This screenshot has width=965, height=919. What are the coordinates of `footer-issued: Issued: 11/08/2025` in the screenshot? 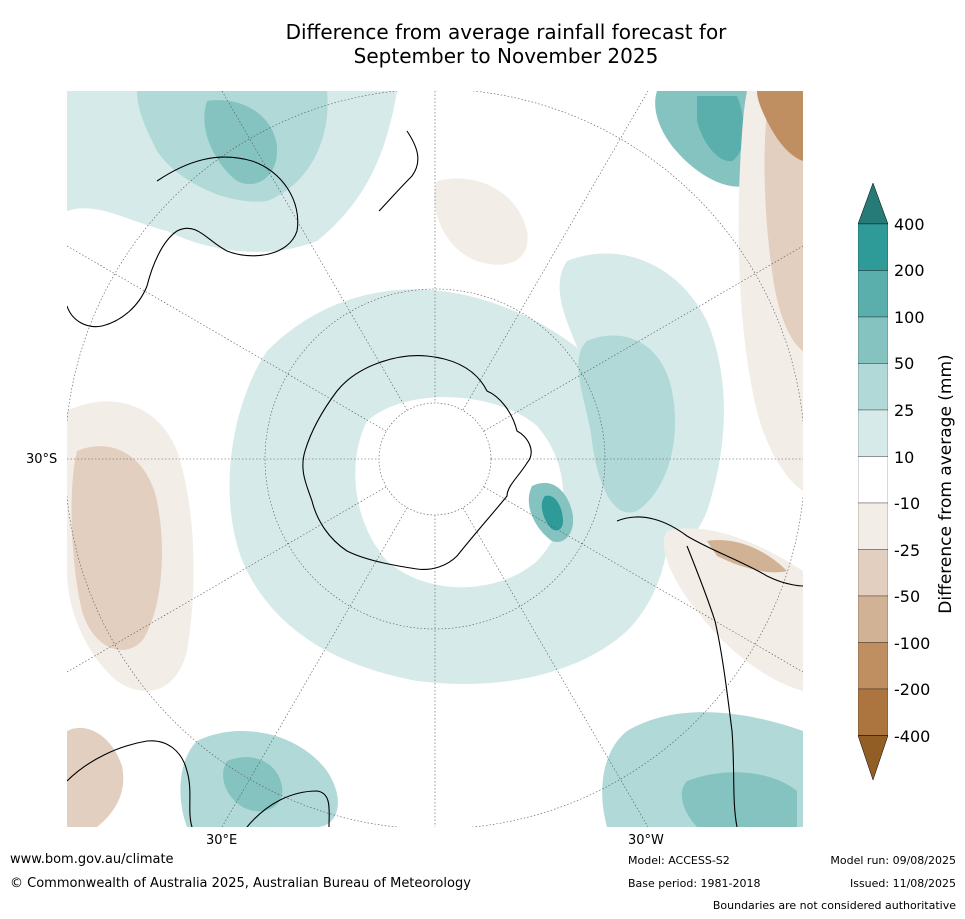 It's located at (902, 883).